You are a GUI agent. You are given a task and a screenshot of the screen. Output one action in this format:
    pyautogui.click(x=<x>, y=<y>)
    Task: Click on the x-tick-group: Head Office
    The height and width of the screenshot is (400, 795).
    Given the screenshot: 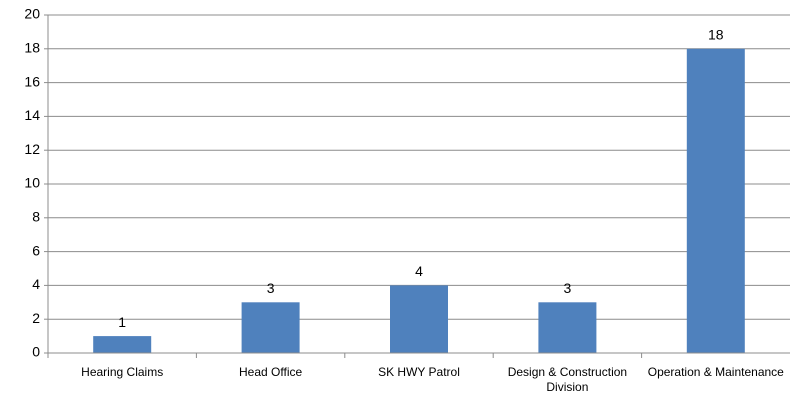 What is the action you would take?
    pyautogui.click(x=271, y=372)
    